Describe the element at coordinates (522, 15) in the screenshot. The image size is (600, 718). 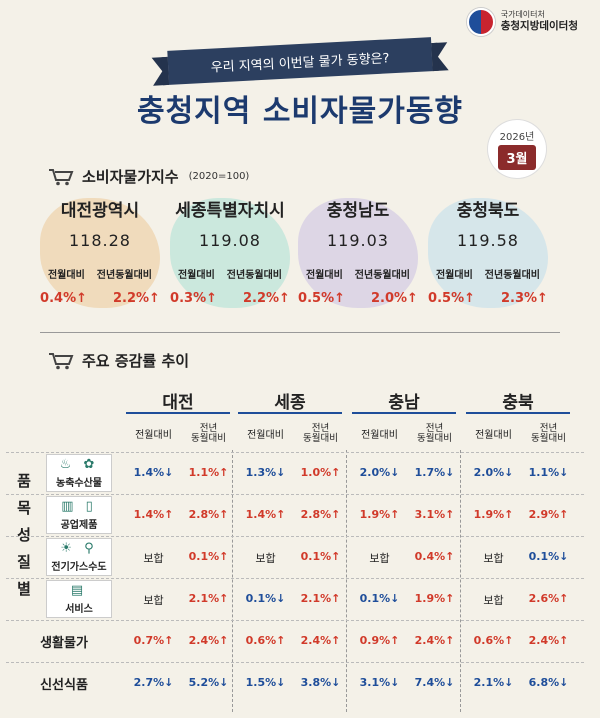
I see `logo-line1: 국가데이터처` at that location.